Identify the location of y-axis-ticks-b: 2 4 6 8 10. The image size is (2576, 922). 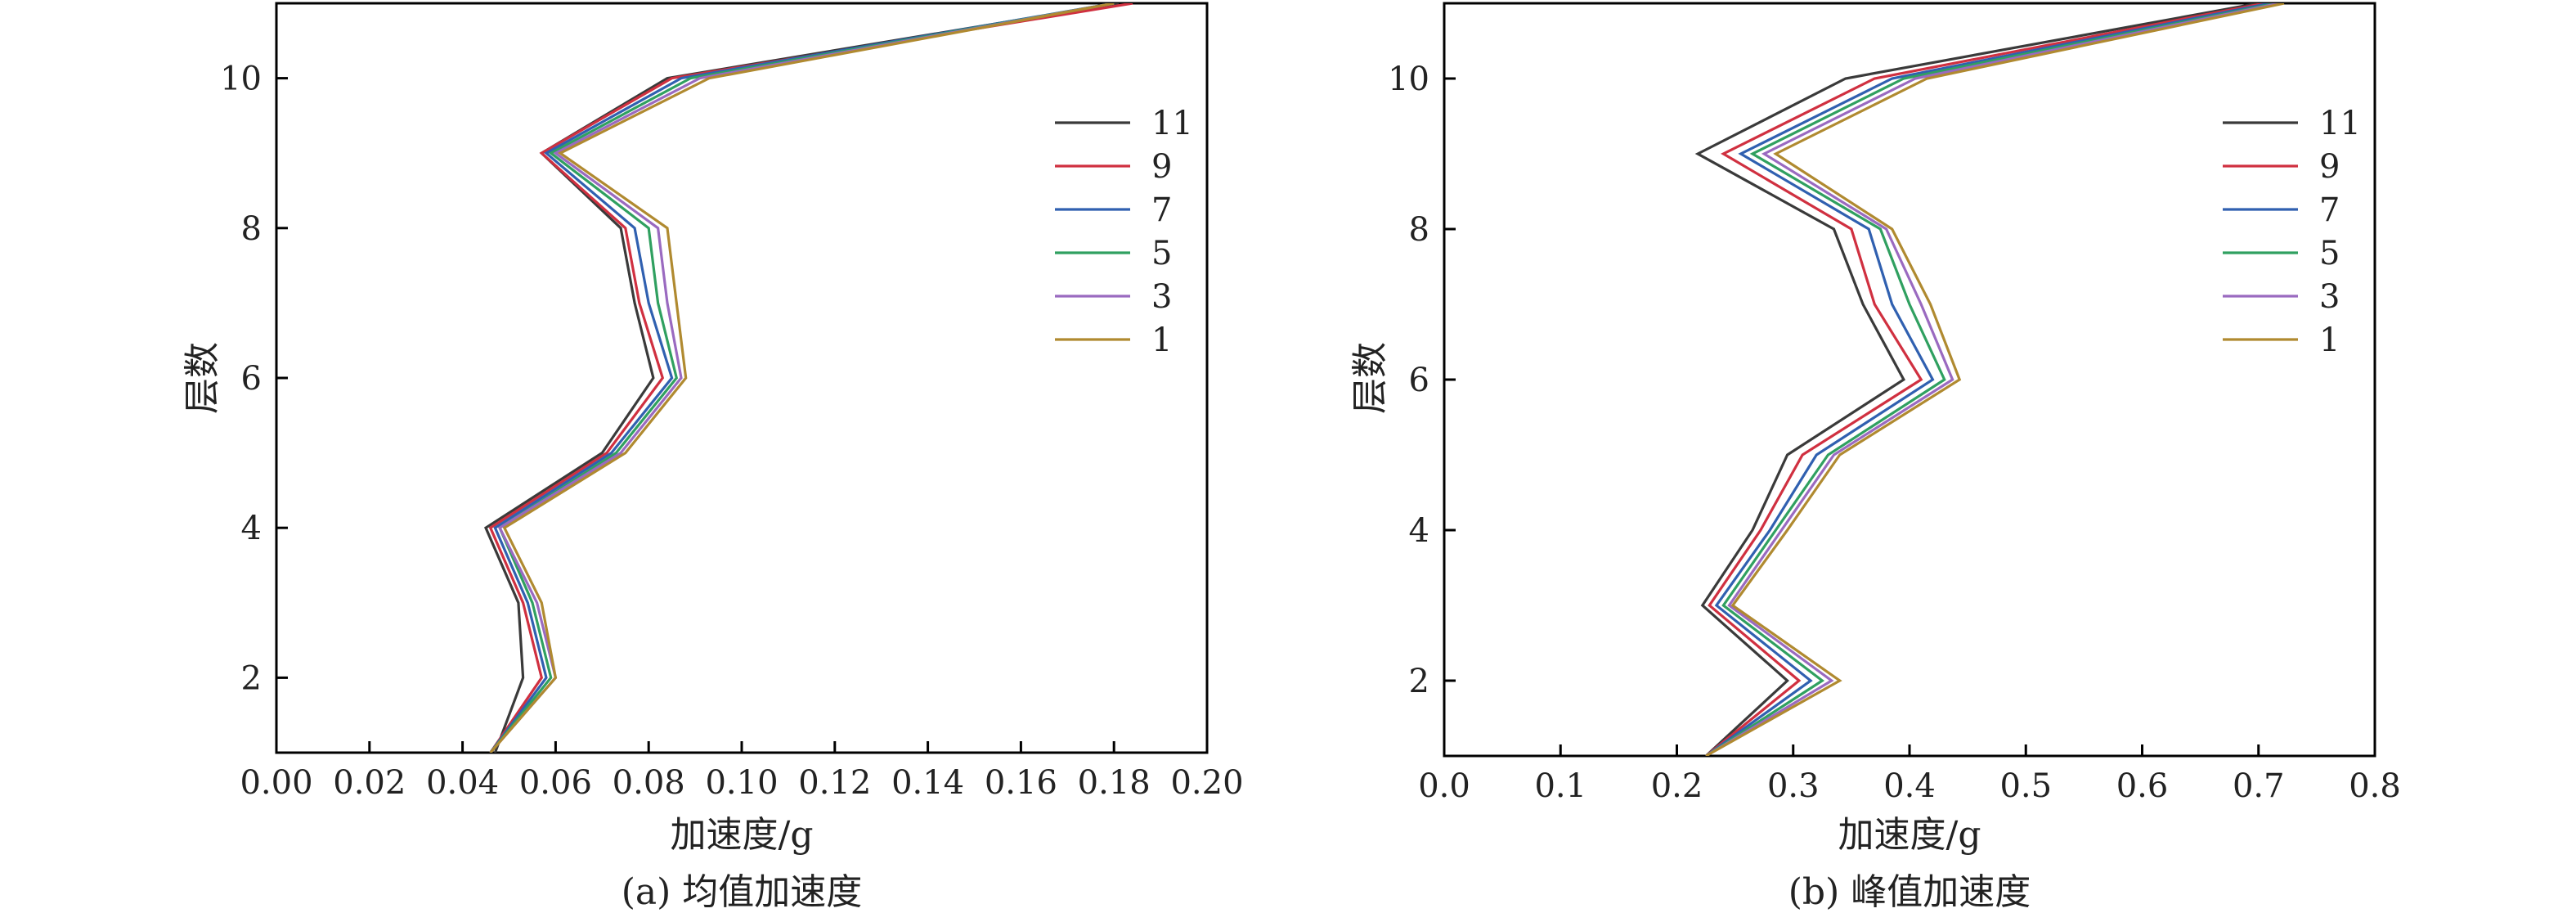
(1422, 380).